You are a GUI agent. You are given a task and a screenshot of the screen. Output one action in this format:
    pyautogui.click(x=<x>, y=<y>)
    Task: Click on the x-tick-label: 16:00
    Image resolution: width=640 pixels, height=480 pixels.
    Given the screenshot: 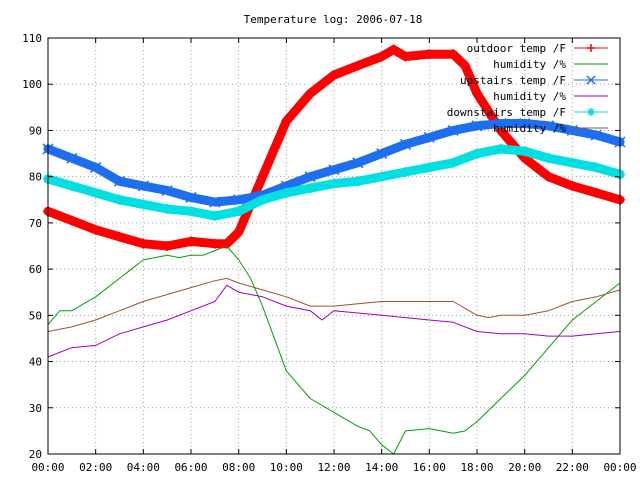 What is the action you would take?
    pyautogui.click(x=429, y=467)
    